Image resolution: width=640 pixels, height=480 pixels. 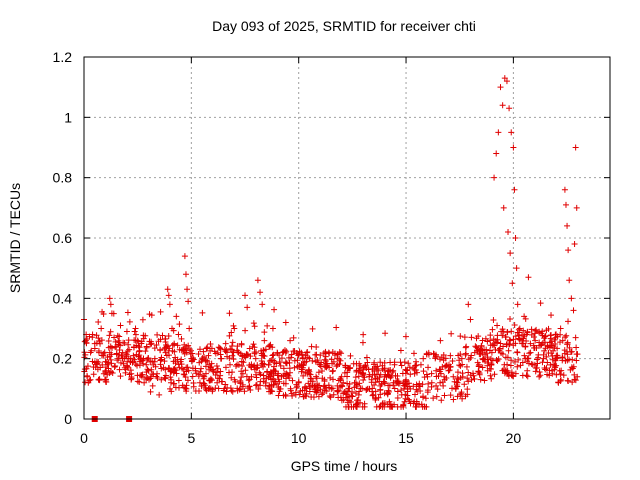 What do you see at coordinates (63, 57) in the screenshot?
I see `y-tick-label: 1.2` at bounding box center [63, 57].